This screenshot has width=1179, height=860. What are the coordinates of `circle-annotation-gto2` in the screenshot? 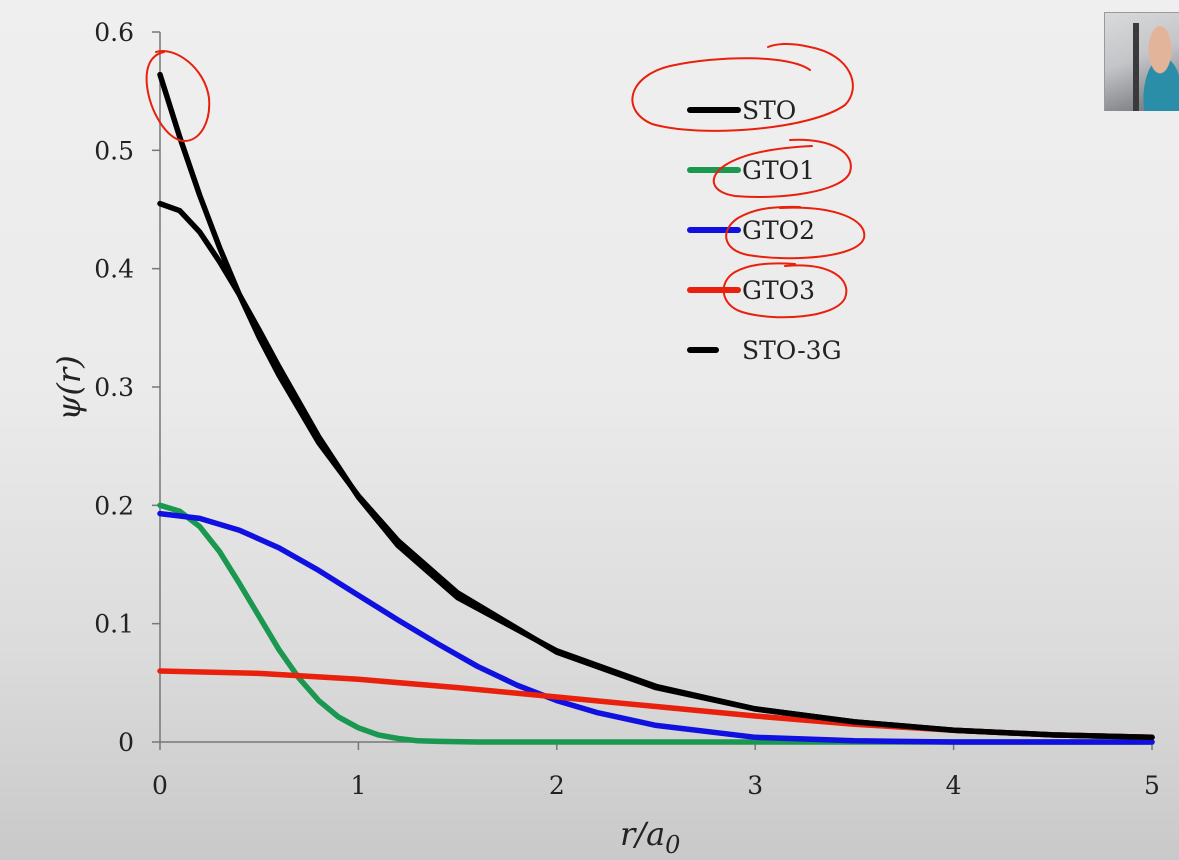 It's located at (795, 232).